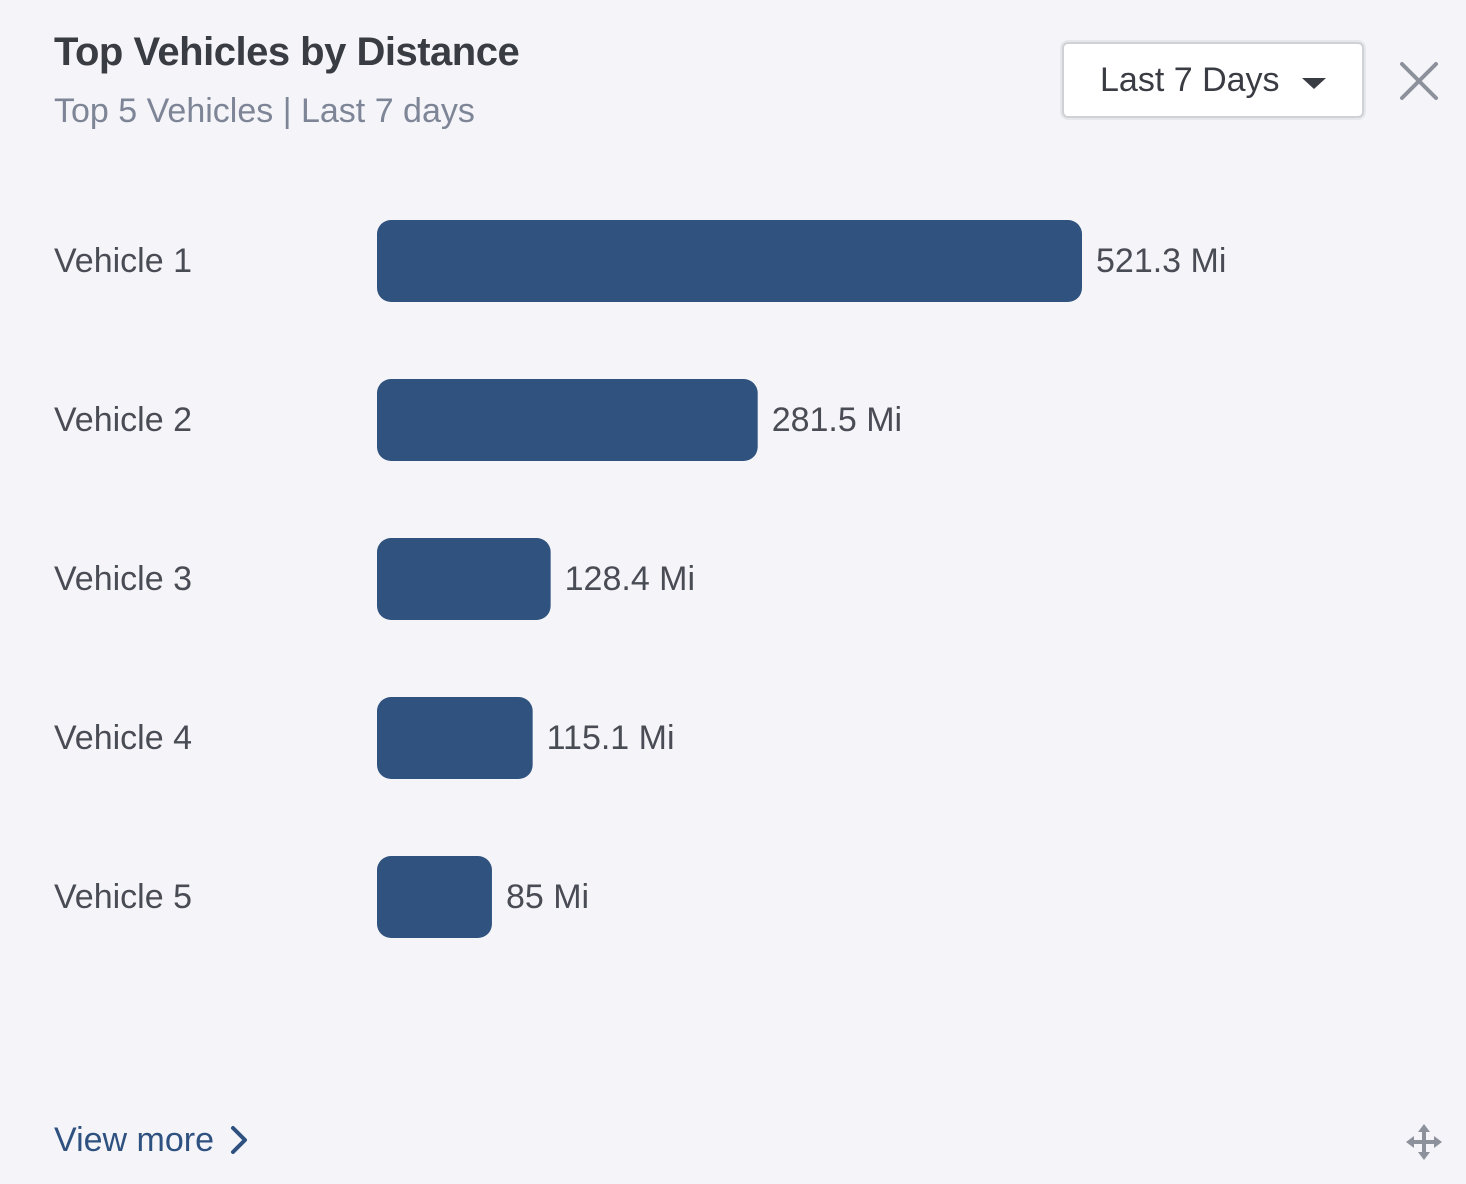 This screenshot has width=1466, height=1184. I want to click on distance-value-label: 521.3 Mi, so click(1161, 261).